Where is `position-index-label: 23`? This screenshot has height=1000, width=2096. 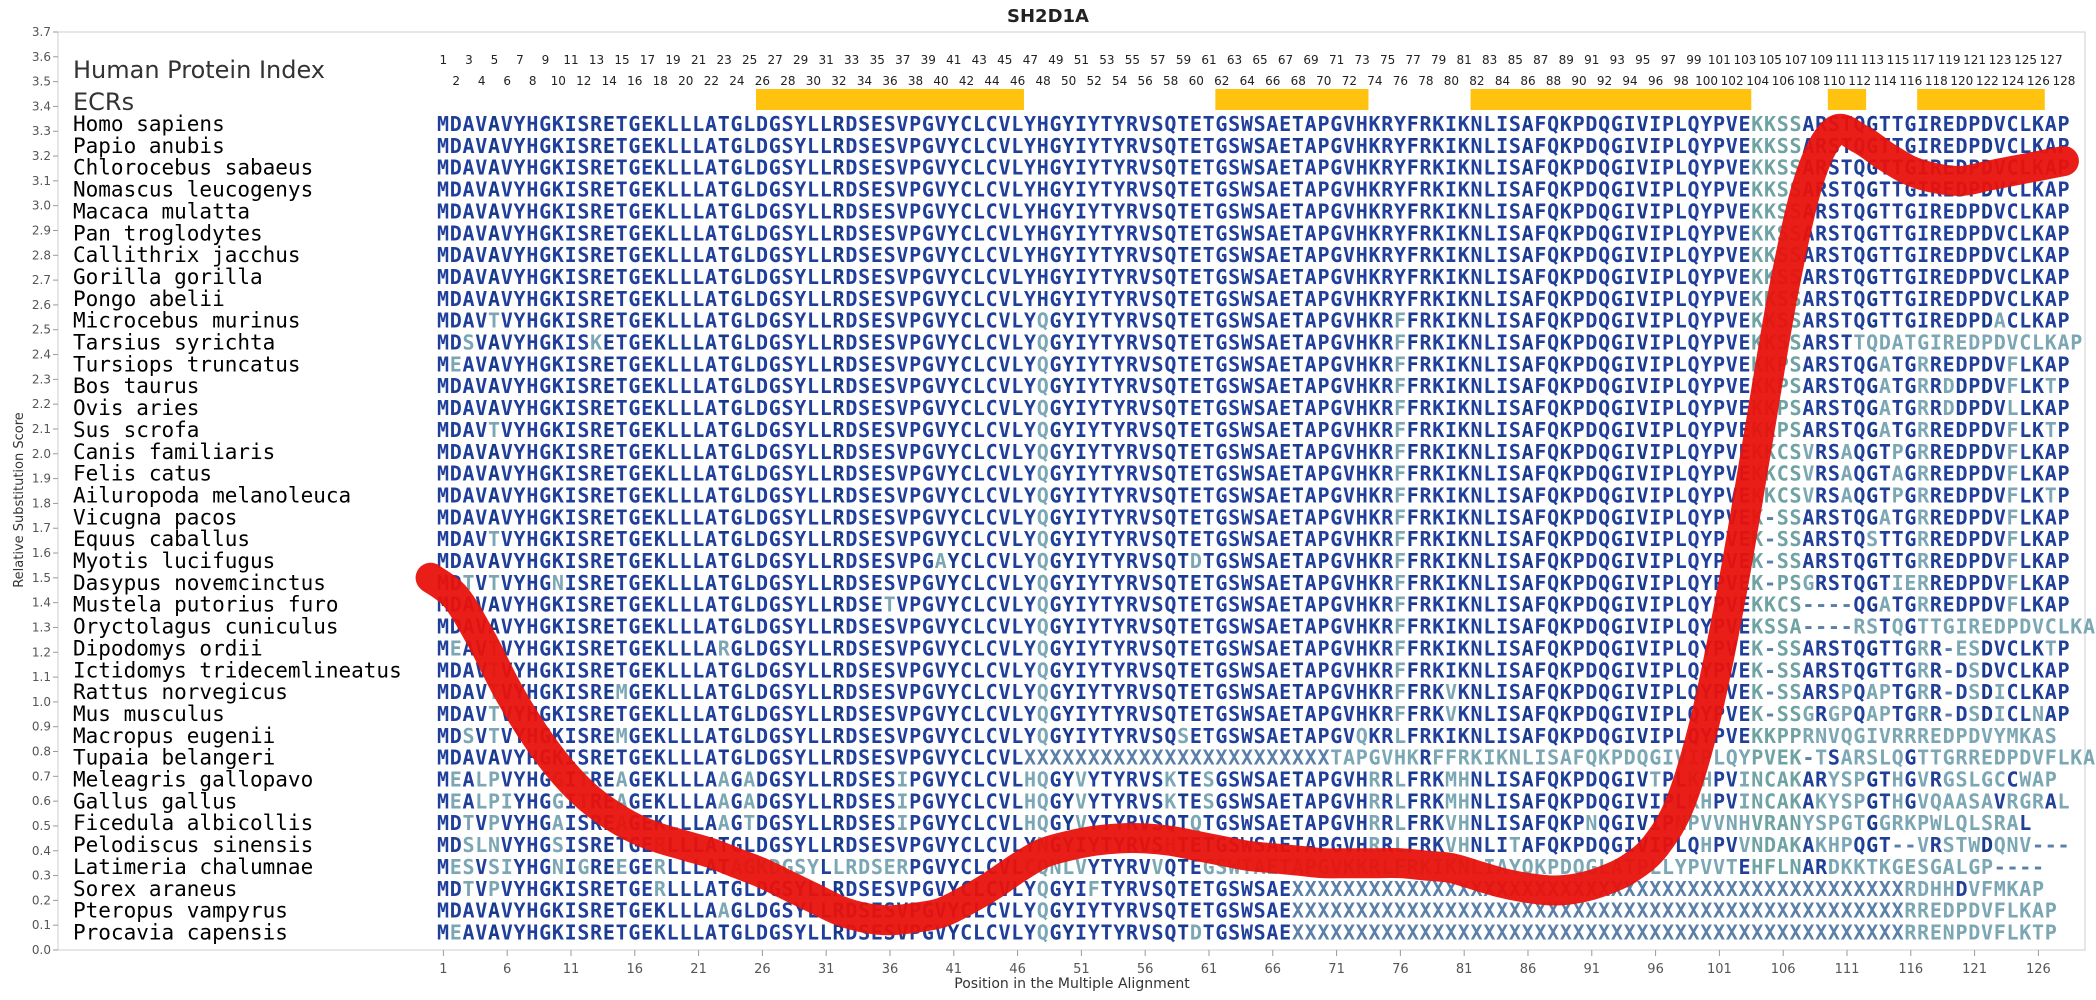 position-index-label: 23 is located at coordinates (723, 60).